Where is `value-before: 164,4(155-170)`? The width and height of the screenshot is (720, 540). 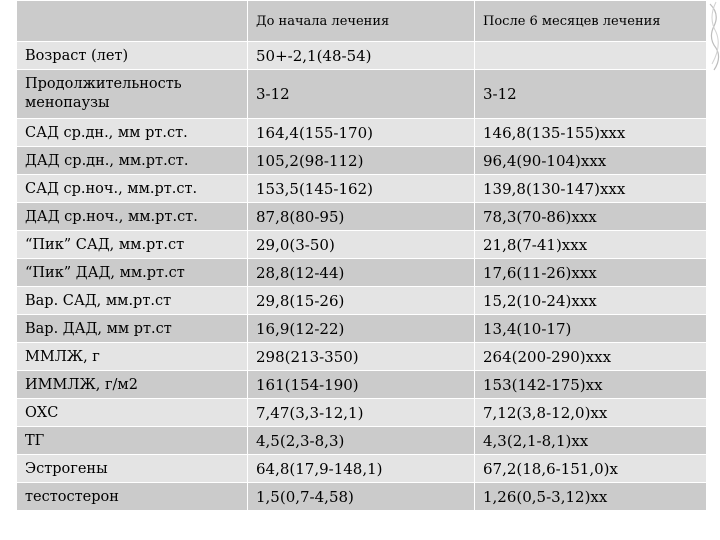 value-before: 164,4(155-170) is located at coordinates (361, 132).